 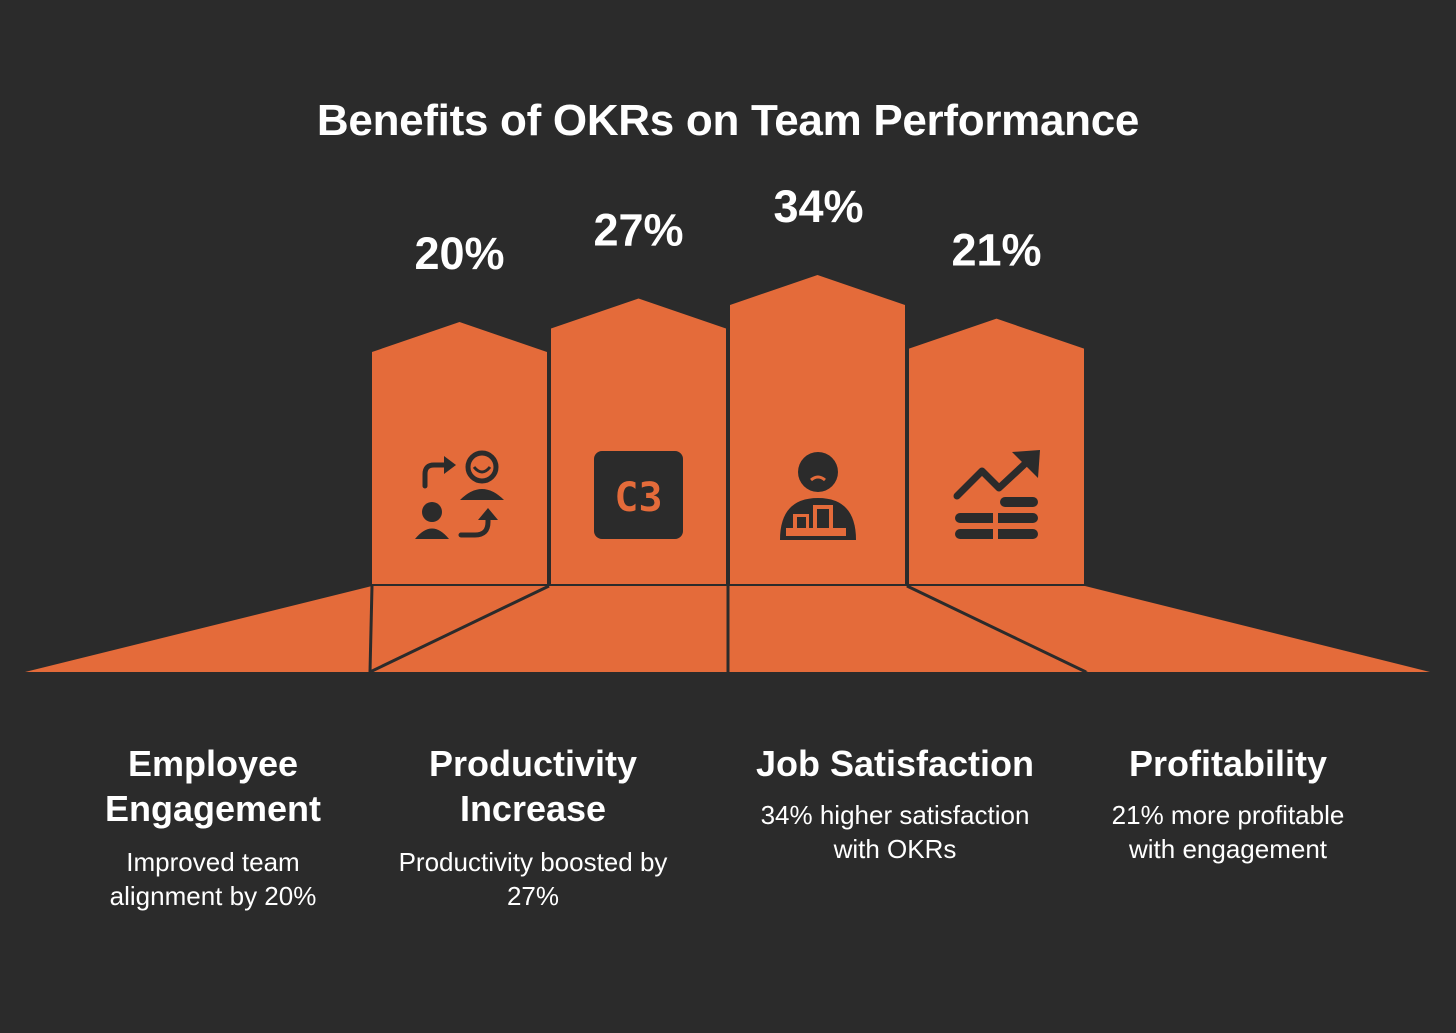 I want to click on icon-group: C3, so click(x=727, y=495).